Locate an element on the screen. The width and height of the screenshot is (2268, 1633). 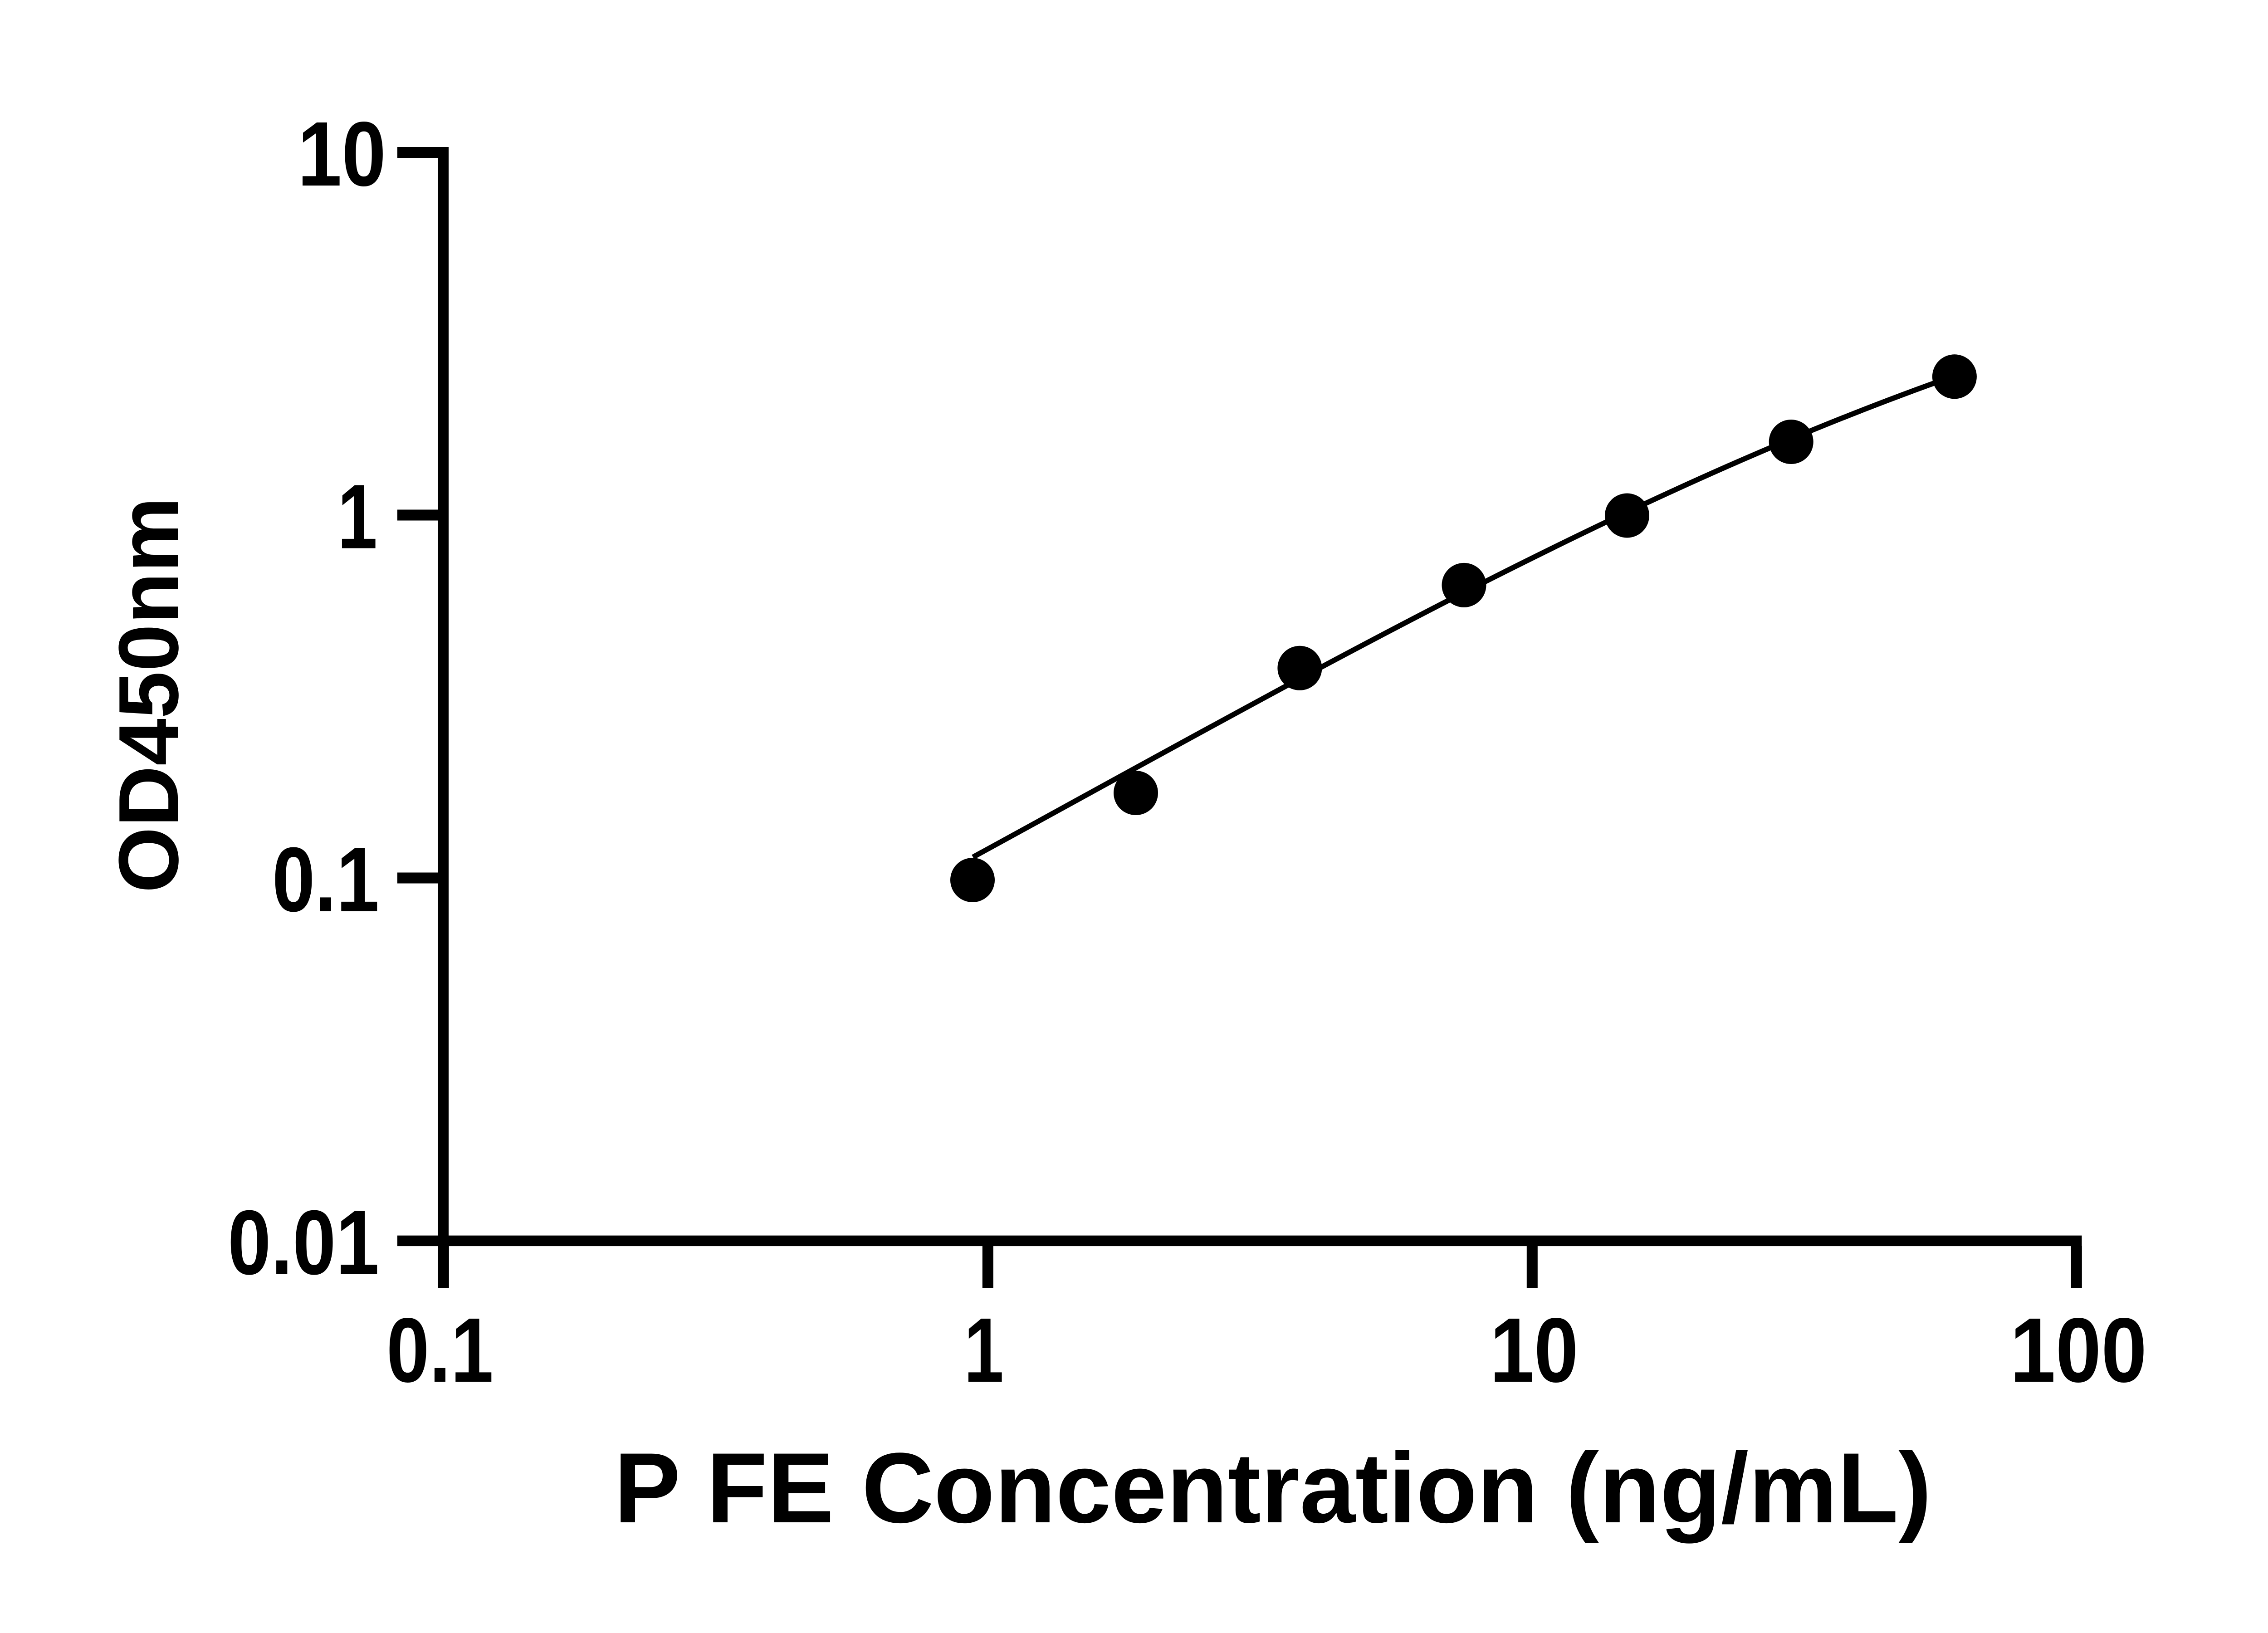
svg-text: P FE Concentration (ng/mL) is located at coordinates (1273, 1488).